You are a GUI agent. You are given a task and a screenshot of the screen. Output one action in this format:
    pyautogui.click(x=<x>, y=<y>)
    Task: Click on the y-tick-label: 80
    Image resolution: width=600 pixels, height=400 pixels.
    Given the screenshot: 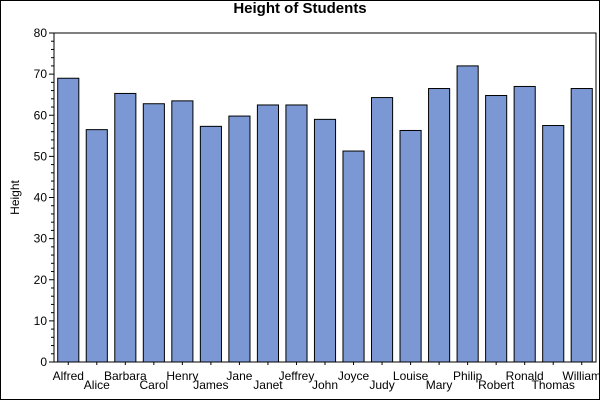 What is the action you would take?
    pyautogui.click(x=41, y=33)
    